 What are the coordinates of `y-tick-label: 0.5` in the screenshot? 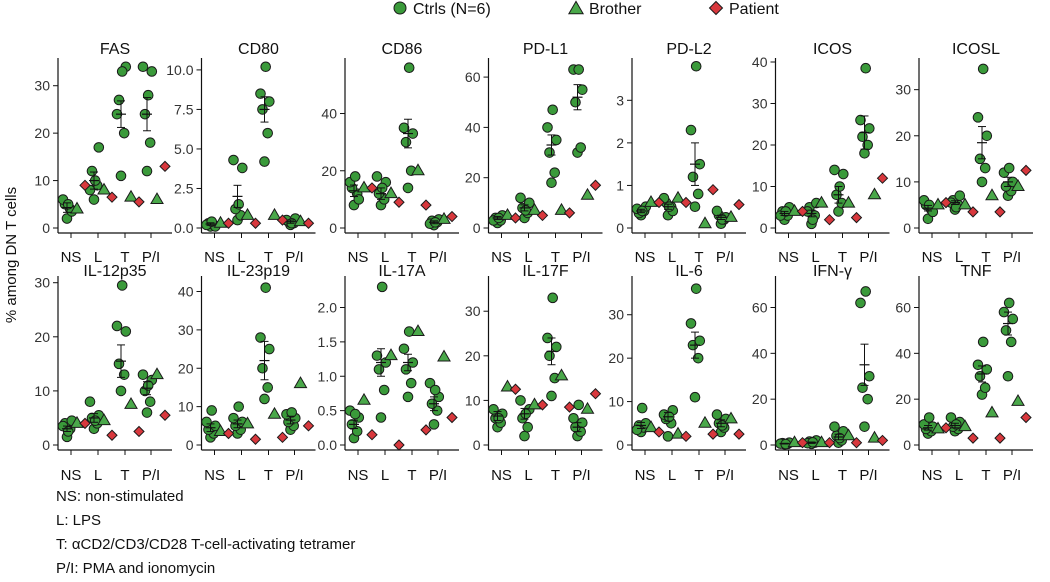 It's located at (328, 411).